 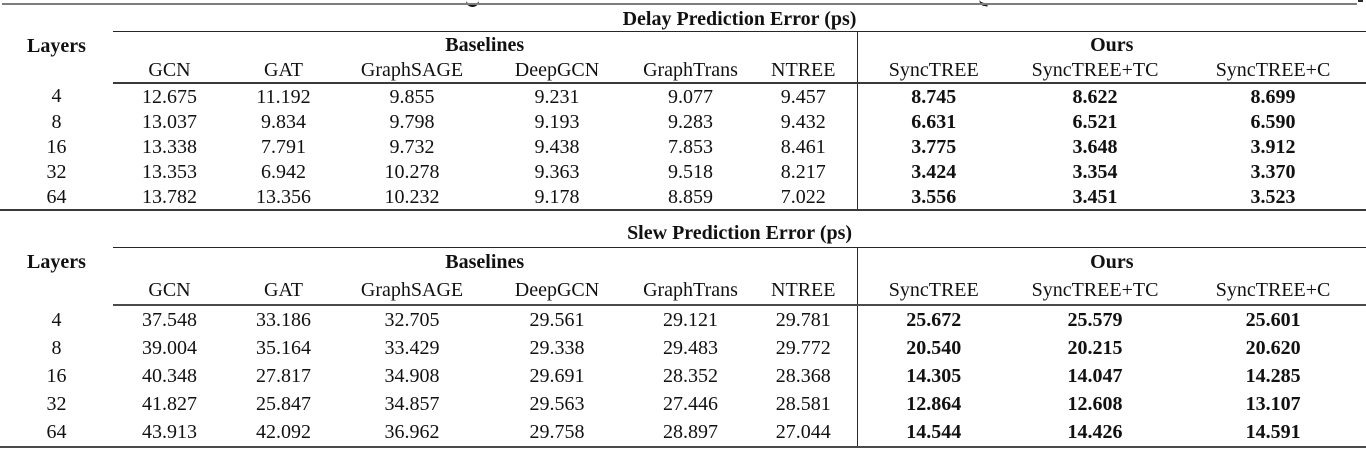 What do you see at coordinates (283, 197) in the screenshot?
I see `baseline-value-cell: 13.356` at bounding box center [283, 197].